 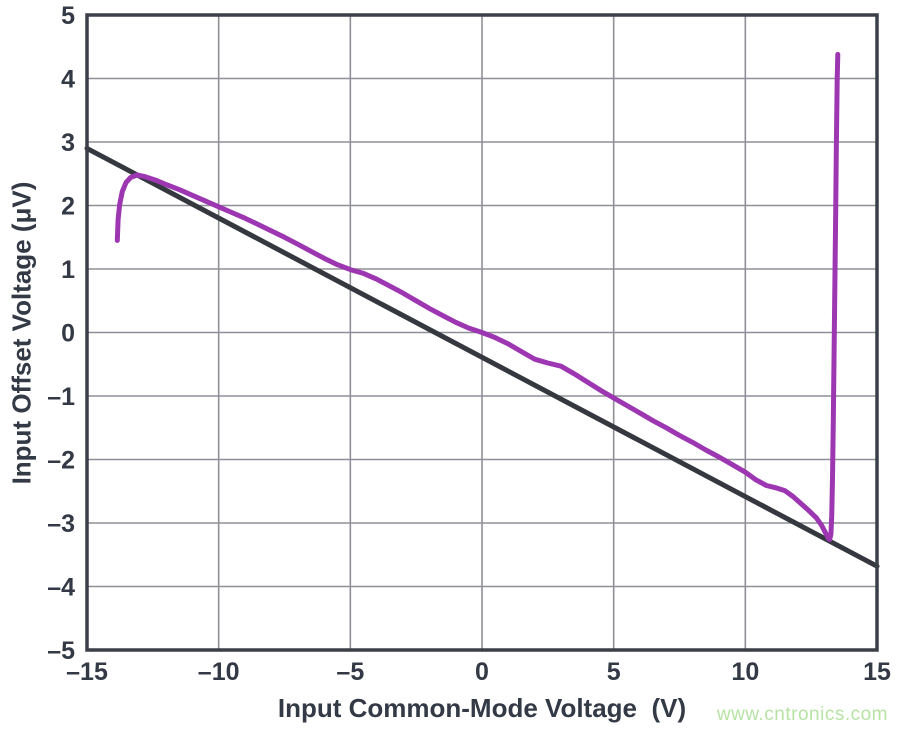 I want to click on x-tick-label: 15, so click(x=877, y=672).